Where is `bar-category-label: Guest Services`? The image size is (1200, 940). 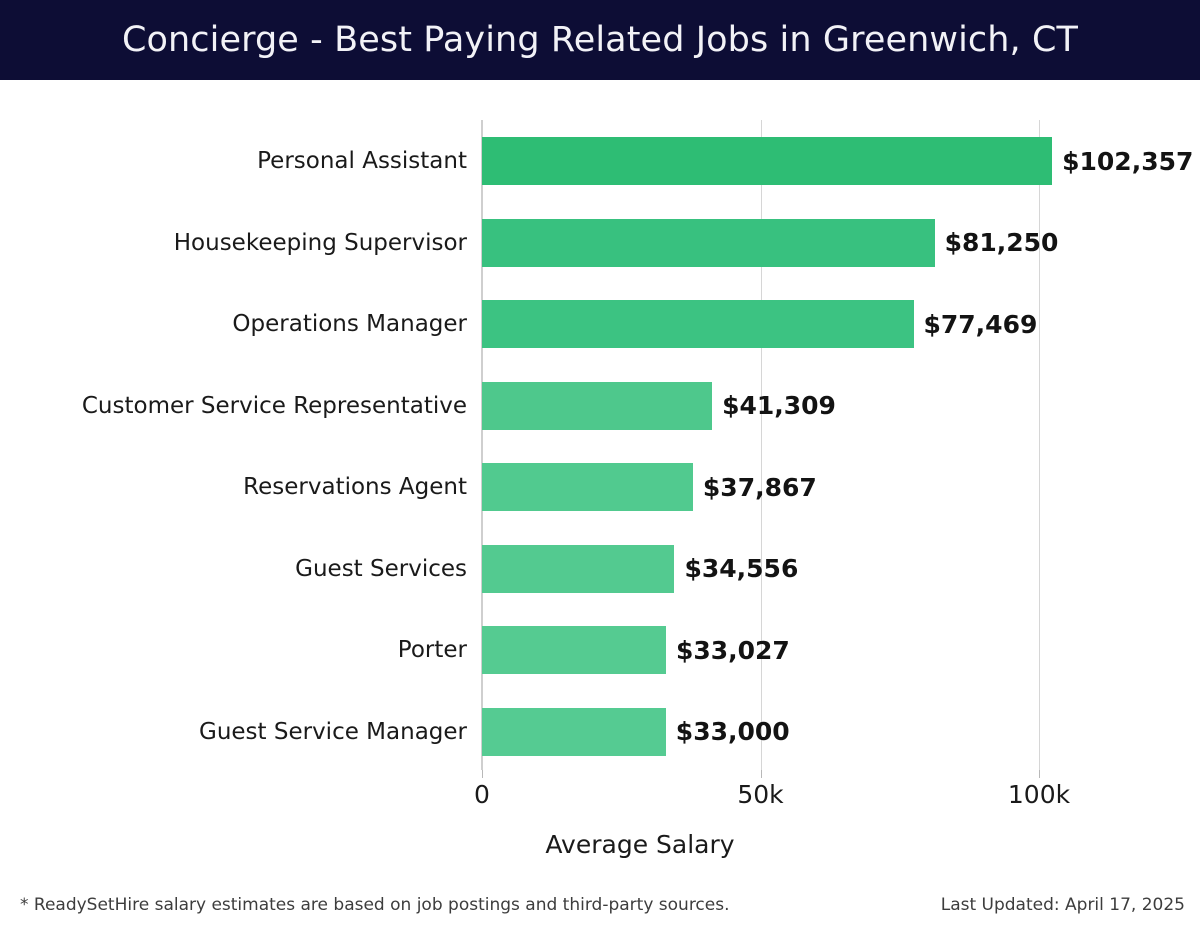
bar-category-label: Guest Services is located at coordinates (381, 568).